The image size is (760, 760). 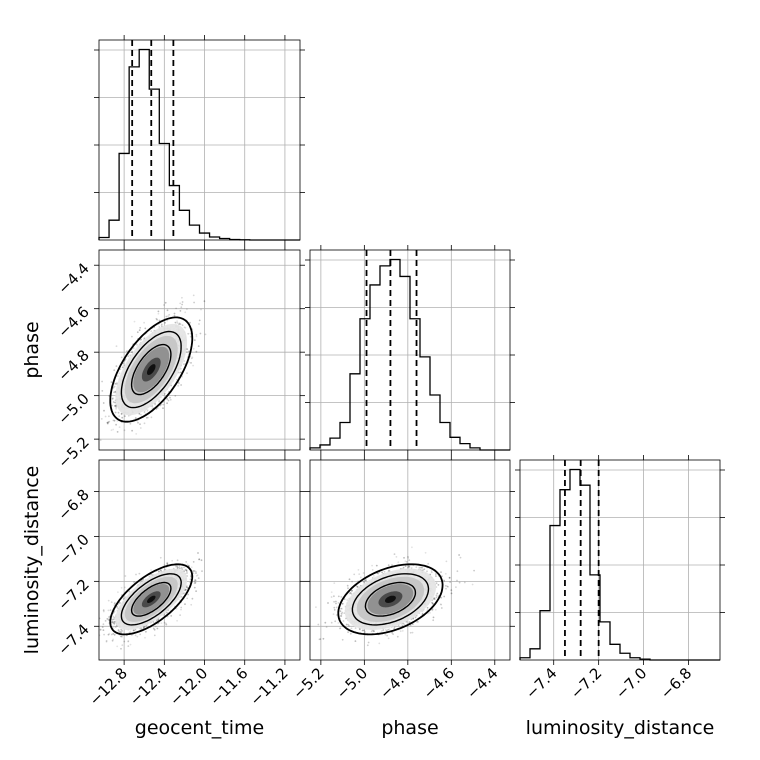 I want to click on joint-phase-luminosity_distance-panel, so click(x=410, y=560).